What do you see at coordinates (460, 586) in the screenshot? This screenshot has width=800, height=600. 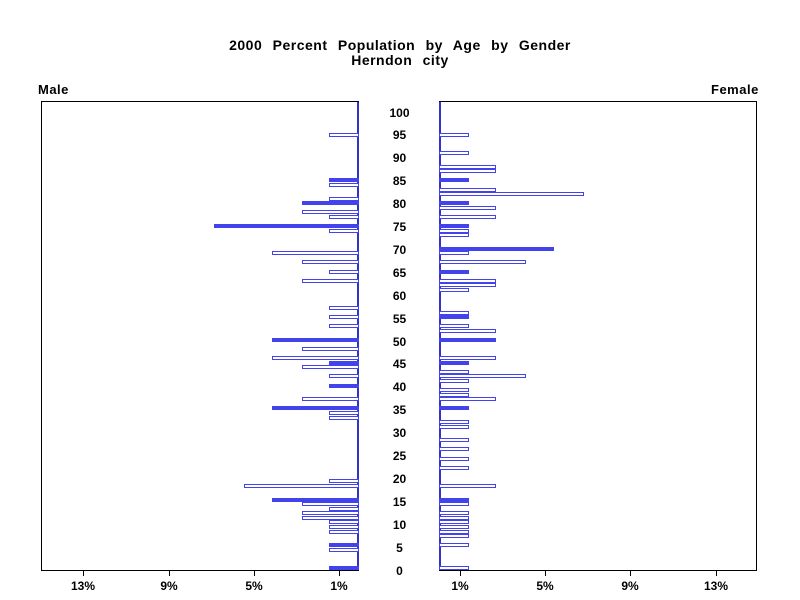 I see `female-tick-label-1%: 1%` at bounding box center [460, 586].